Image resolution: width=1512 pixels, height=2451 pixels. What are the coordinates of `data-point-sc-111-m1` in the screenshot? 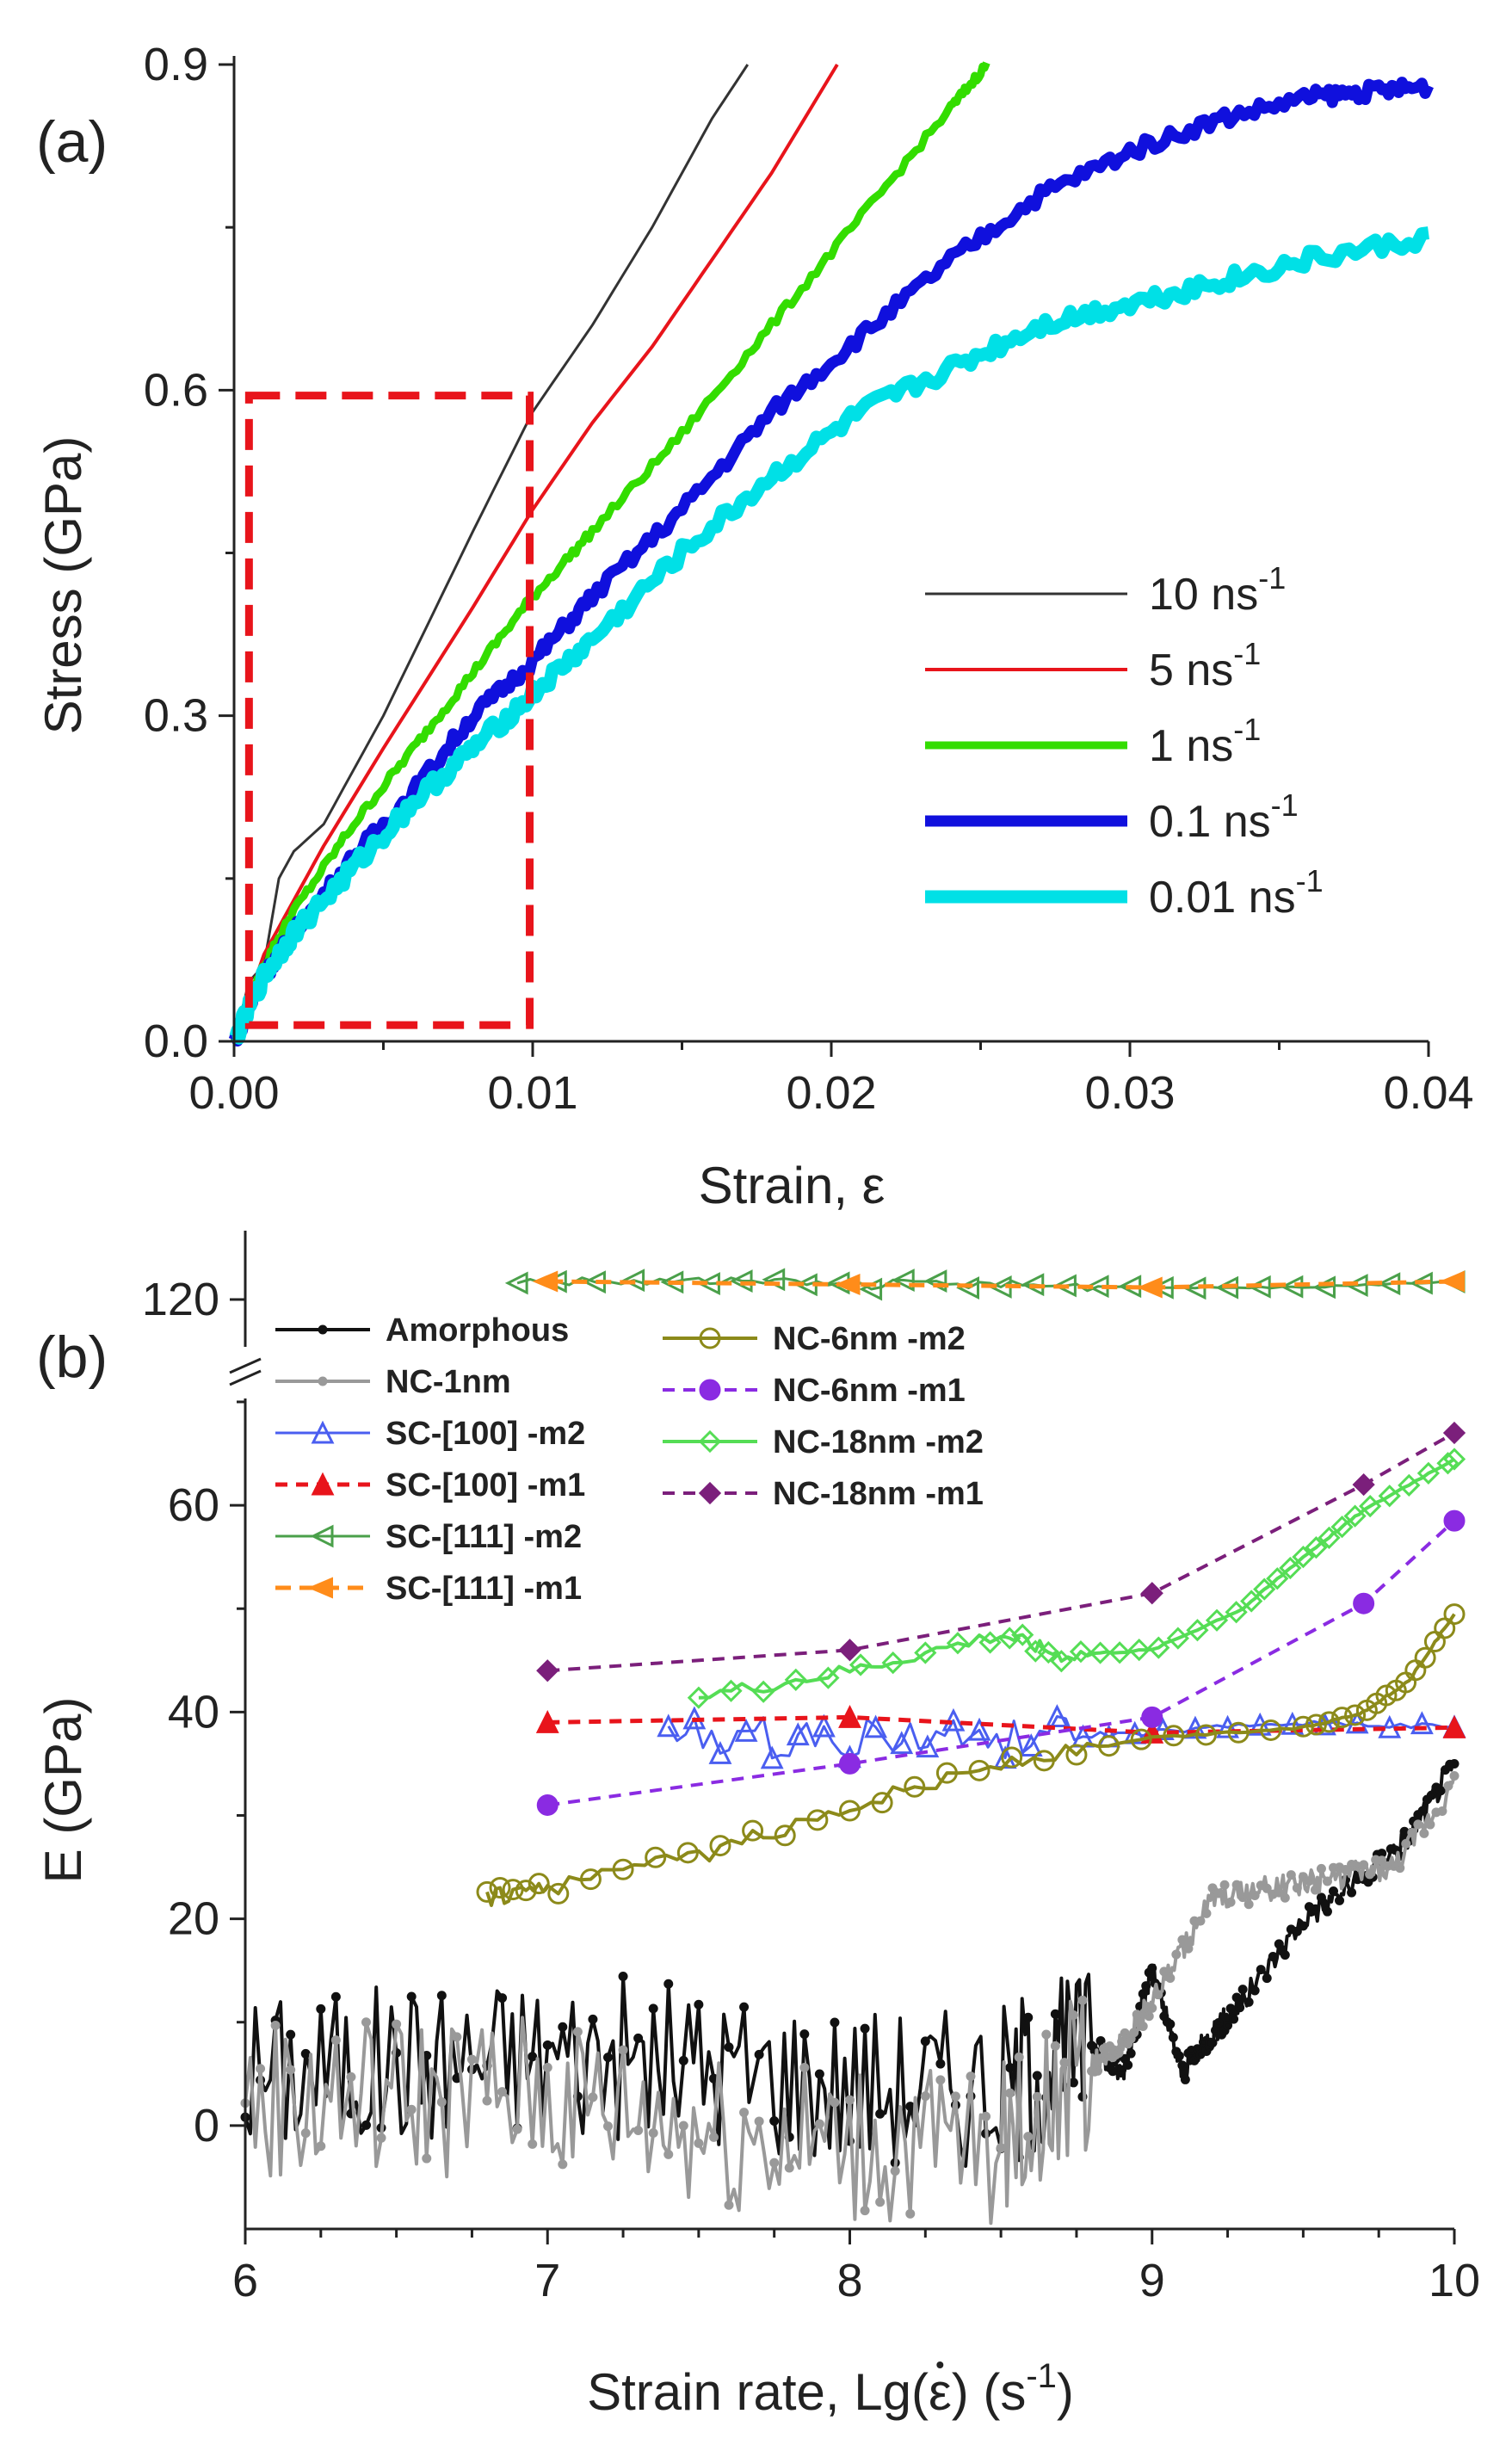 It's located at (1452, 1281).